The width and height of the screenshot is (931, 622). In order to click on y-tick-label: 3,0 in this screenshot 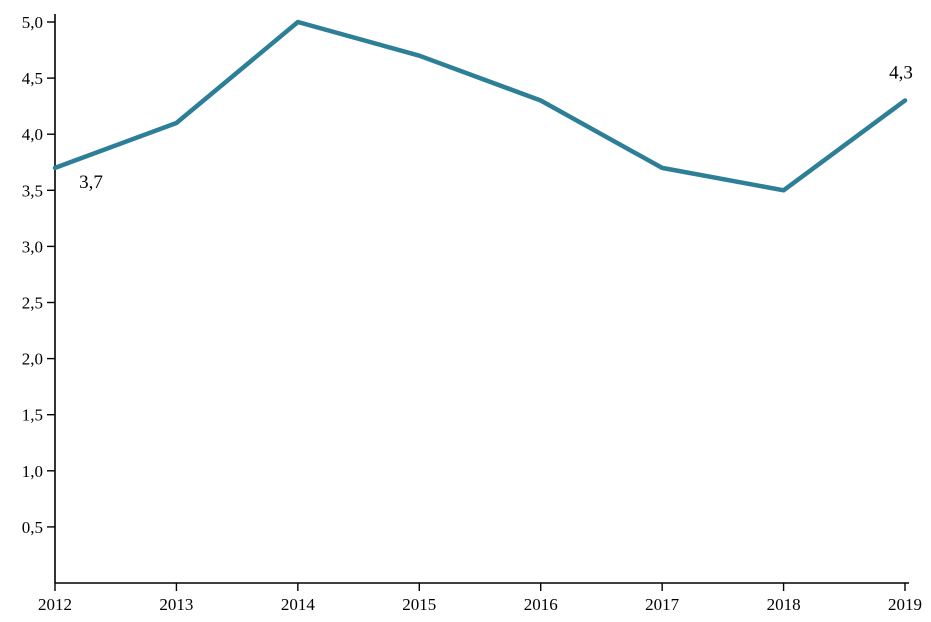, I will do `click(32, 246)`.